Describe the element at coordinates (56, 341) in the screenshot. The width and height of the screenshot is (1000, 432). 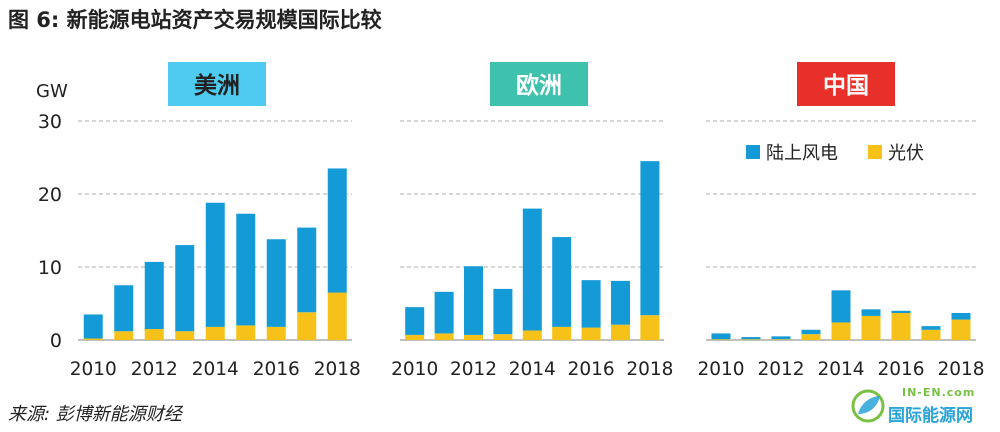
I see `y-tick-label: 0` at that location.